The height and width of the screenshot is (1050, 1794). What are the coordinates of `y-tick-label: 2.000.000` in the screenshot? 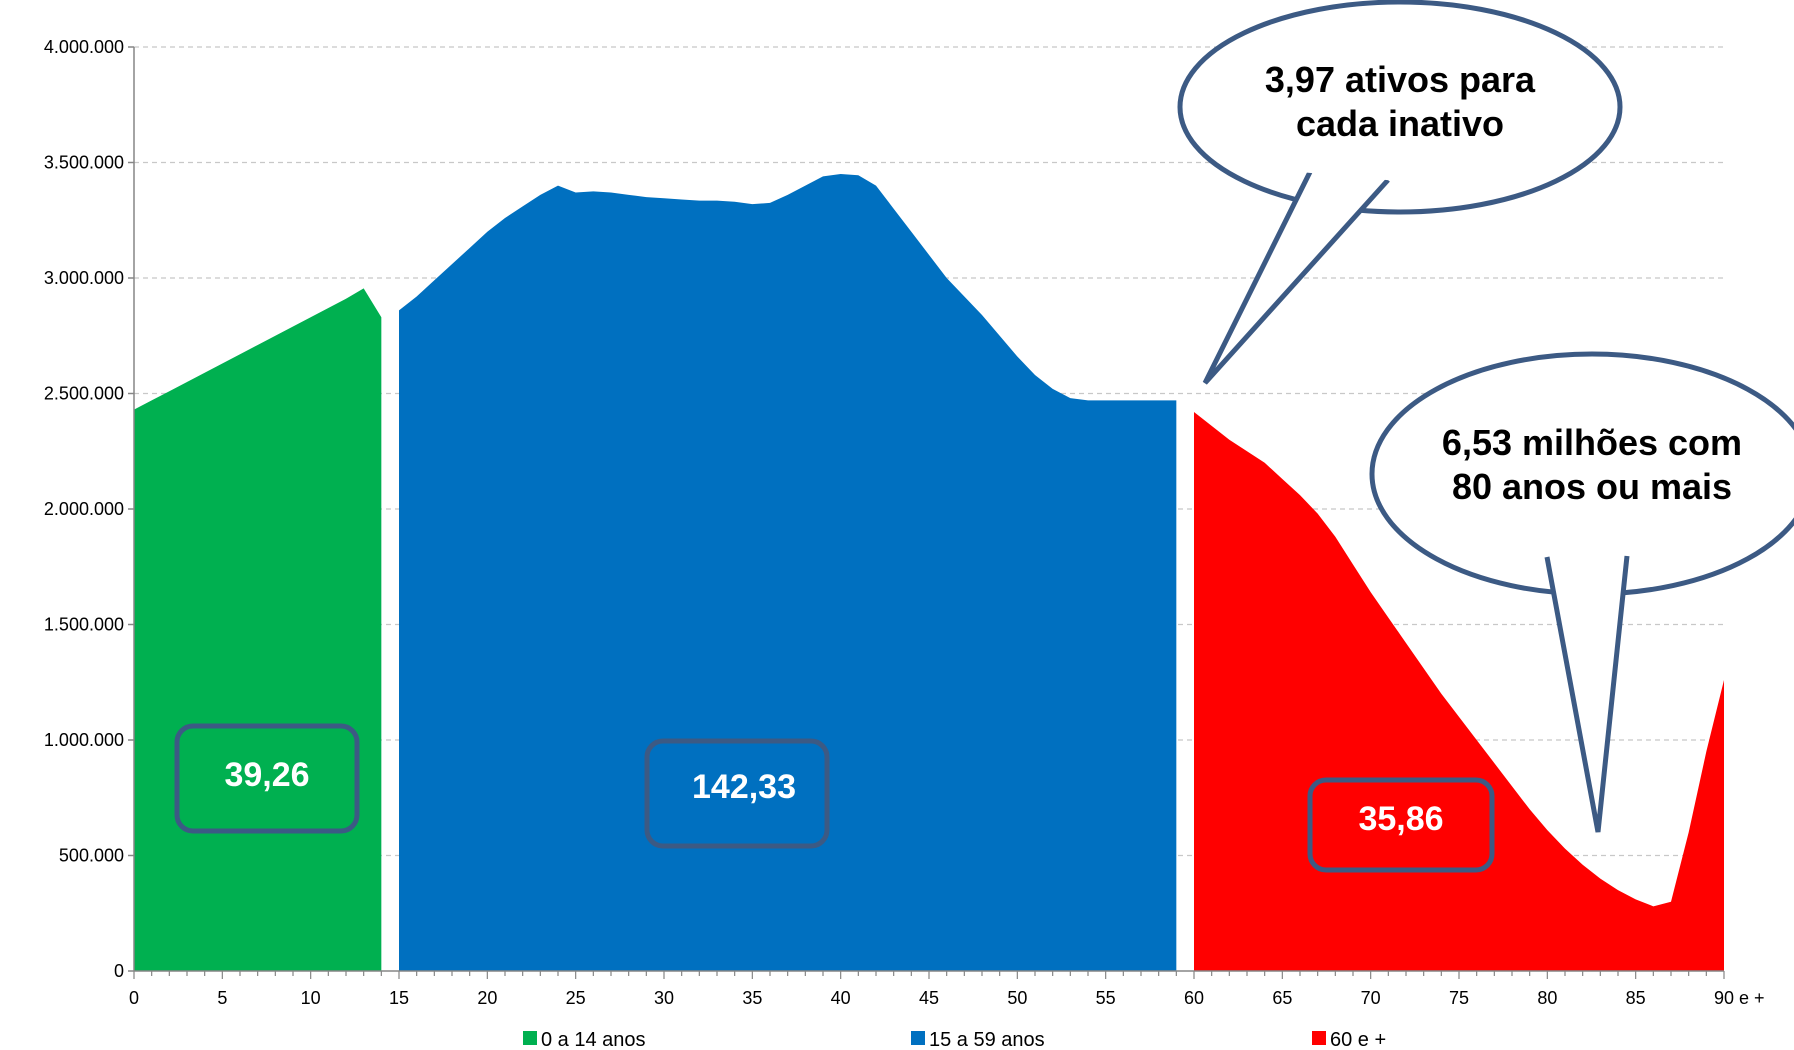 It's located at (84, 509).